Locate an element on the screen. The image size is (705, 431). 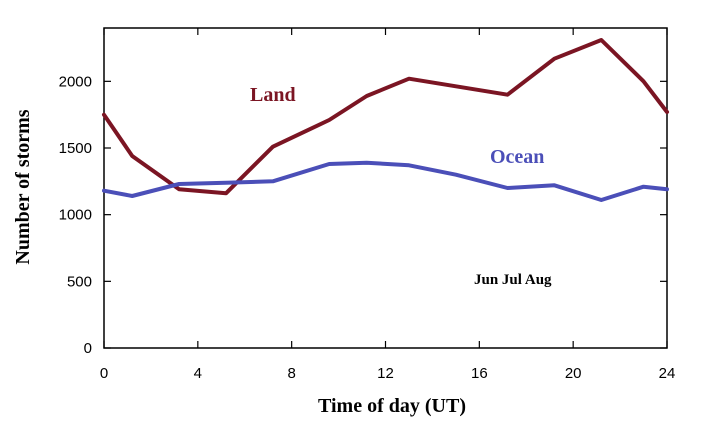
x-tick-label: 8 is located at coordinates (291, 373).